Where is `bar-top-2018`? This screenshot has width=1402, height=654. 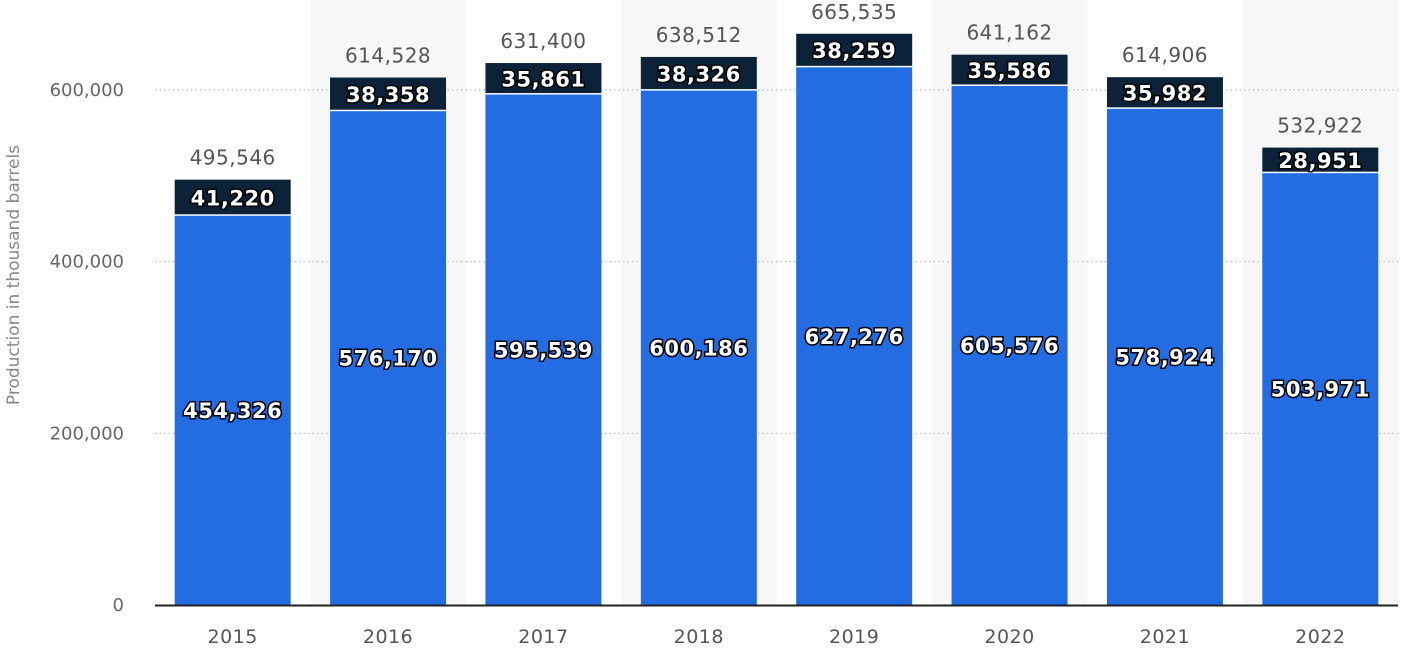
bar-top-2018 is located at coordinates (698, 73).